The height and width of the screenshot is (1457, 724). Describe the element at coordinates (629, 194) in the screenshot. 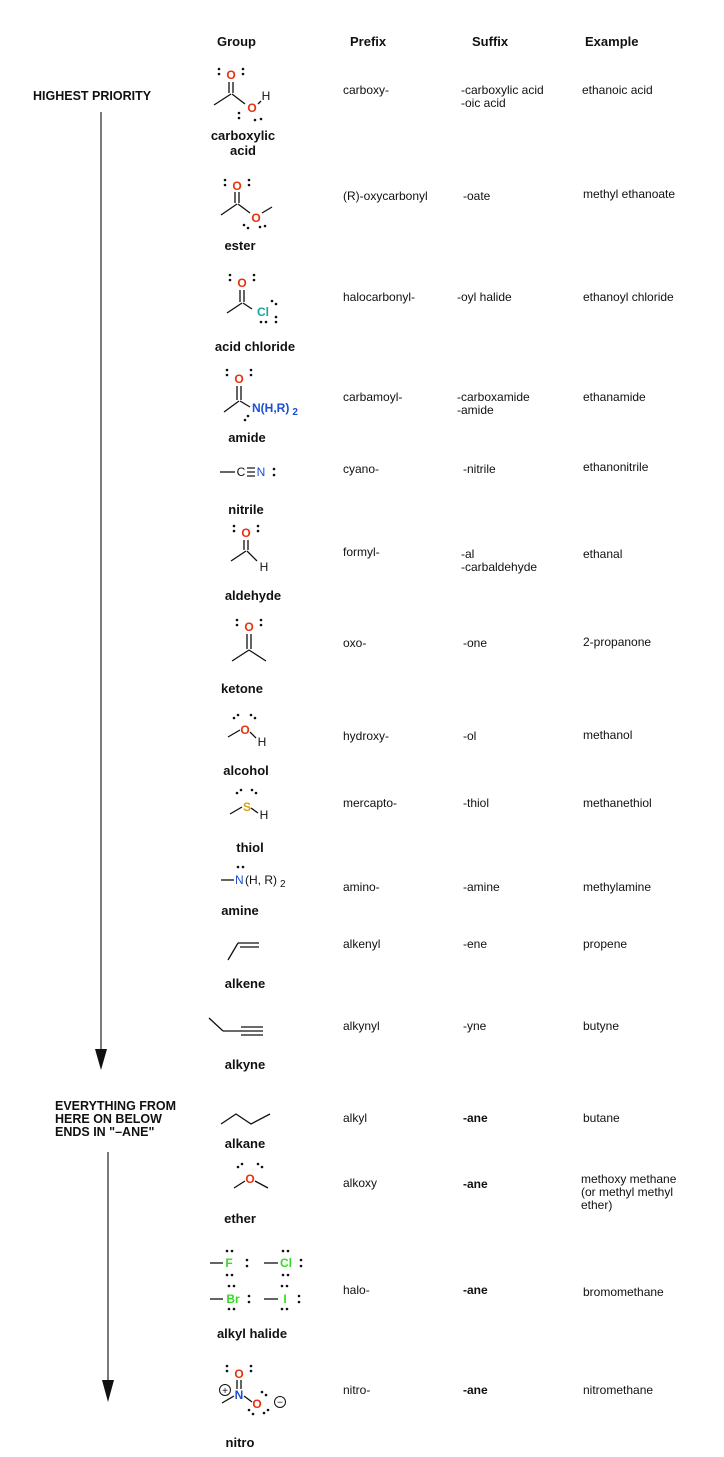

I see `example-ester: methyl ethanoate` at that location.